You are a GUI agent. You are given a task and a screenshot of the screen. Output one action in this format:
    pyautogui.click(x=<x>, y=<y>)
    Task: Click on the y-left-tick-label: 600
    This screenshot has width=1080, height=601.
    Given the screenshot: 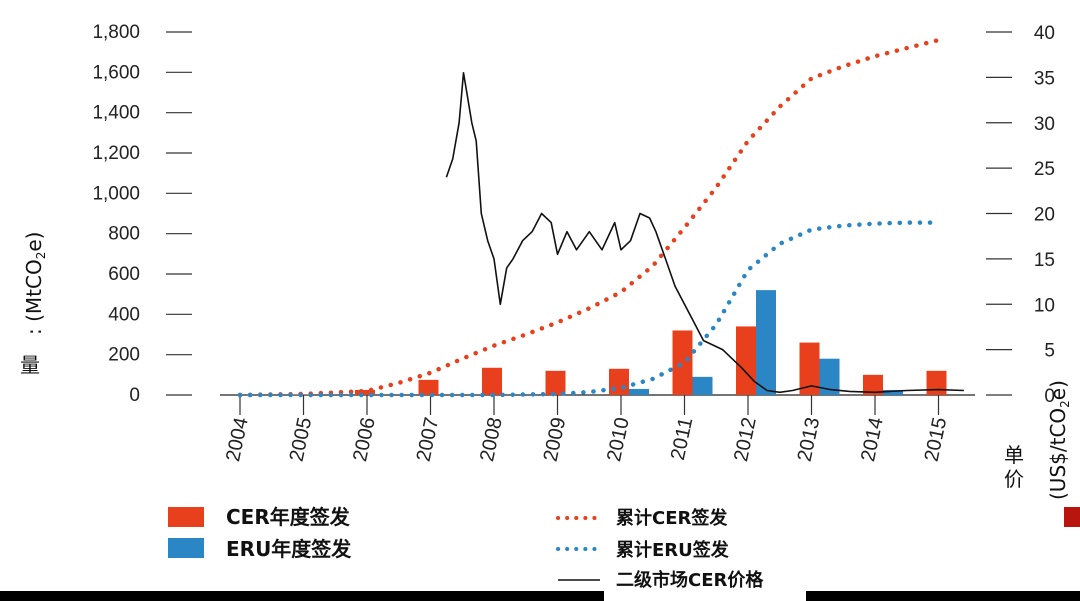 What is the action you would take?
    pyautogui.click(x=124, y=274)
    